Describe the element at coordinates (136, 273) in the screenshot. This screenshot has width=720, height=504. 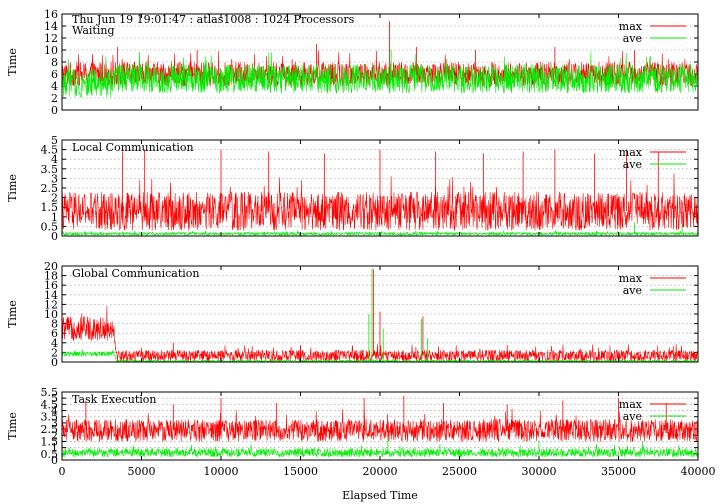
I see `global-communication-annotation: Global Communication` at that location.